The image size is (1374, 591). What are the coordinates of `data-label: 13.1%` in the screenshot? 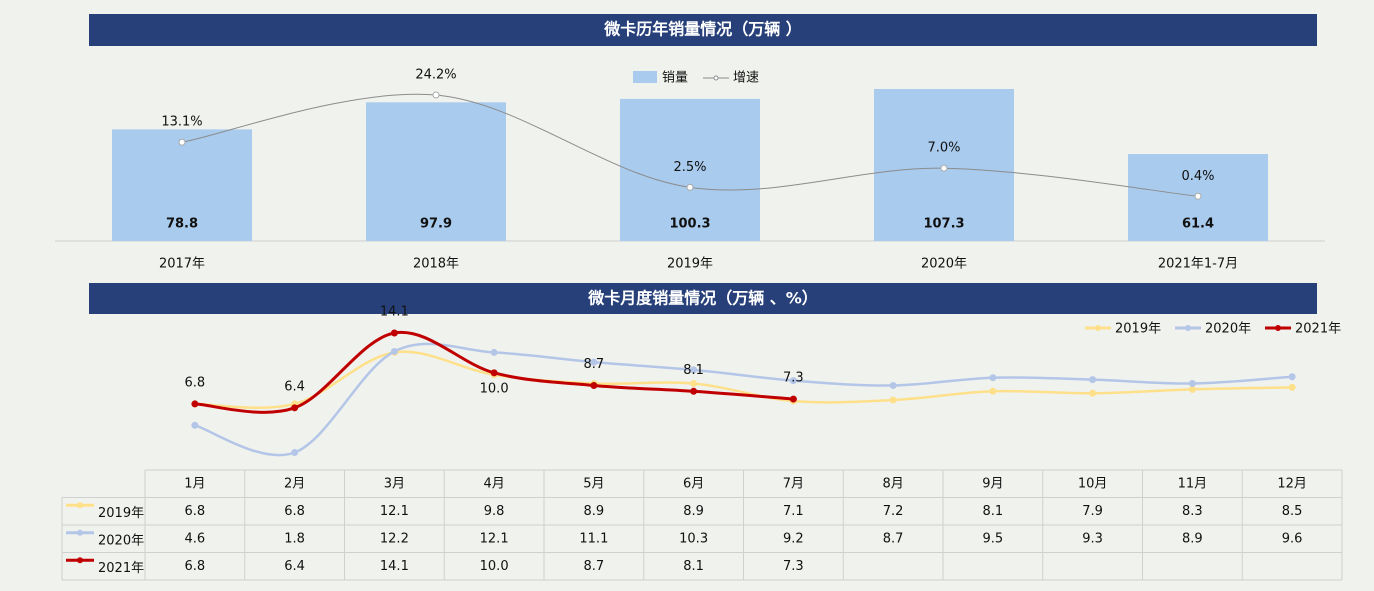 It's located at (181, 122).